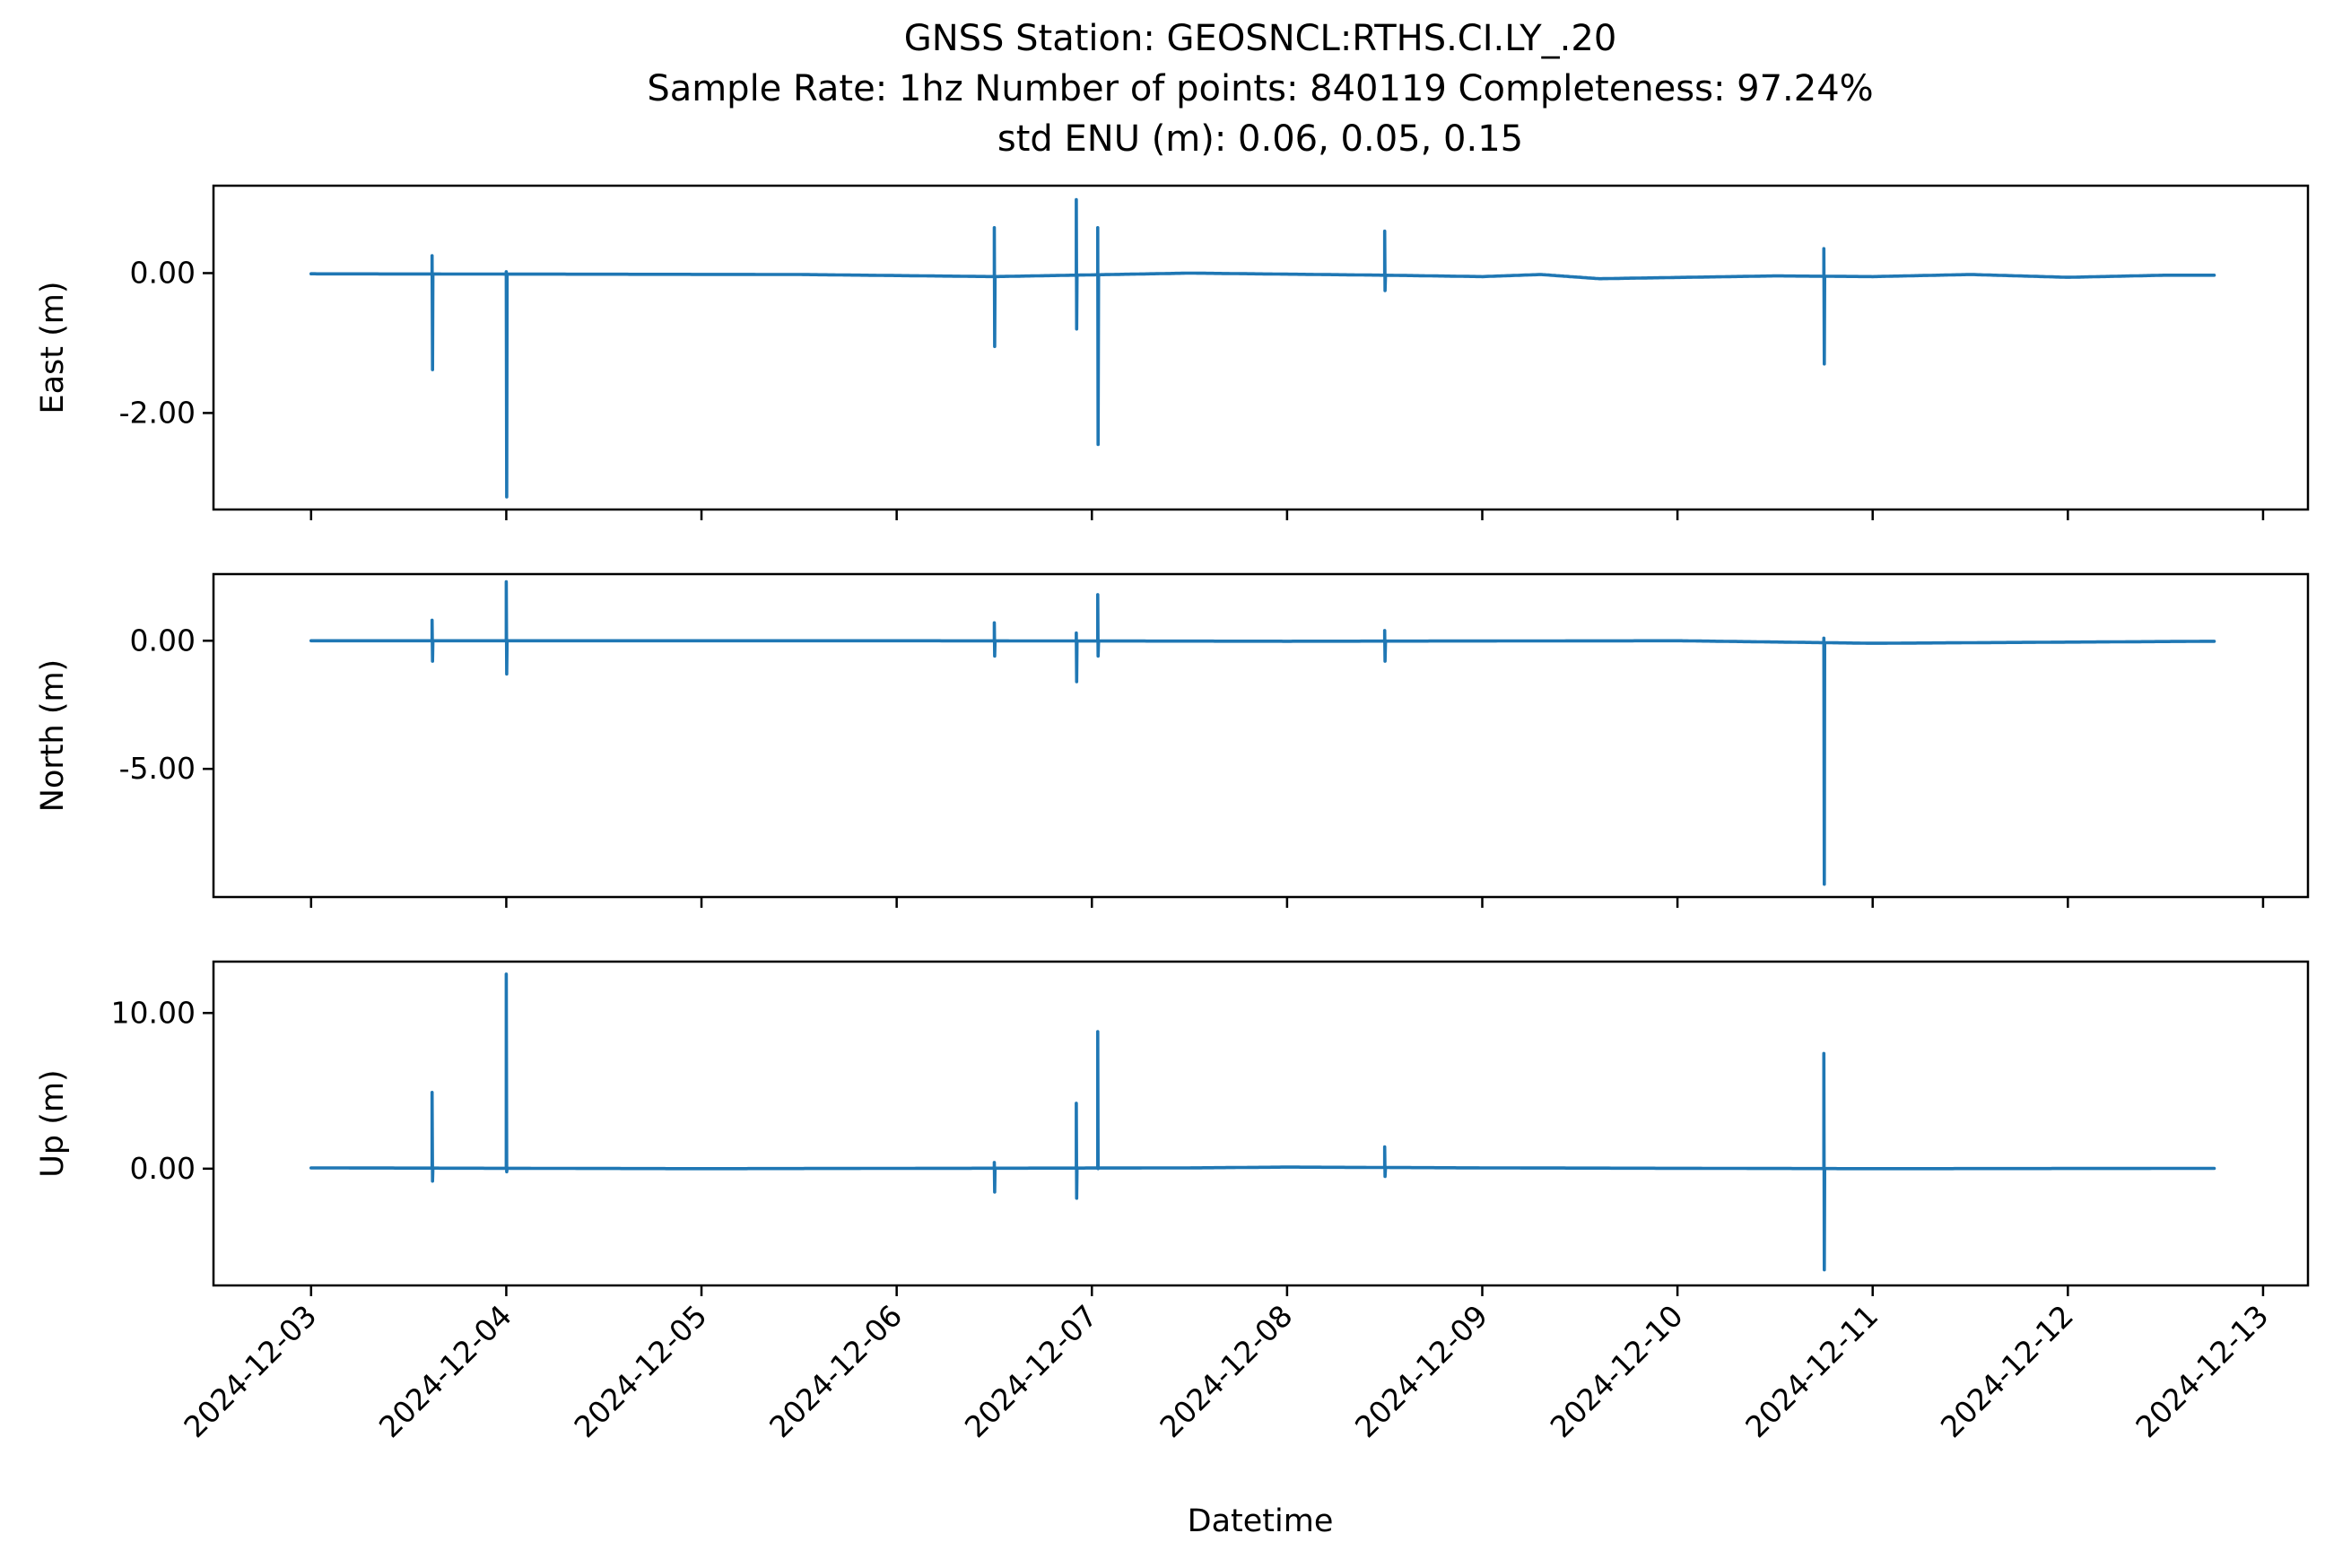  I want to click on up-y-tick-label: 0.00, so click(163, 1169).